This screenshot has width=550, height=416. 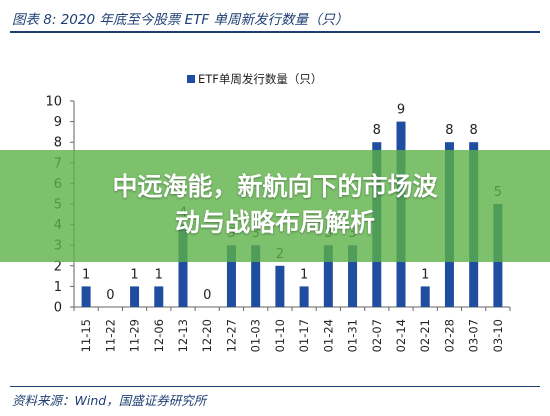 I want to click on bar-value-label: 9, so click(x=401, y=110).